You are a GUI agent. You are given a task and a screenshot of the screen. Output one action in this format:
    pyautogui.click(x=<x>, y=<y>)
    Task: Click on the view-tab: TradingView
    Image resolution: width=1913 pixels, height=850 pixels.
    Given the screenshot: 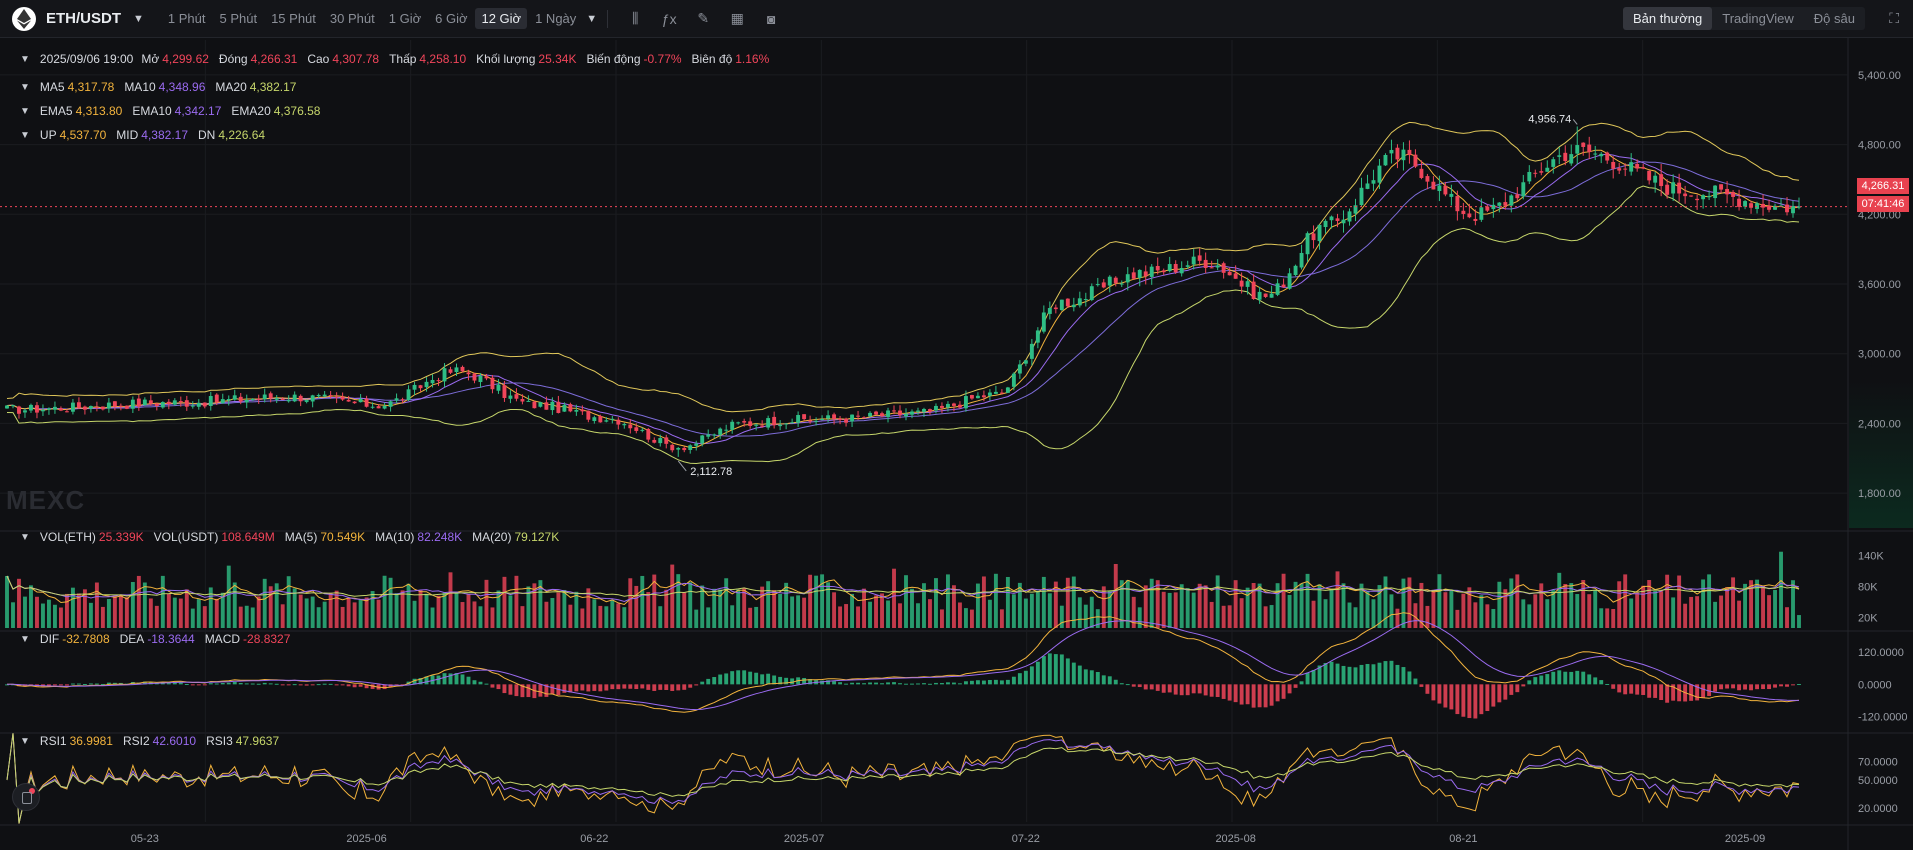 What is the action you would take?
    pyautogui.click(x=1758, y=18)
    